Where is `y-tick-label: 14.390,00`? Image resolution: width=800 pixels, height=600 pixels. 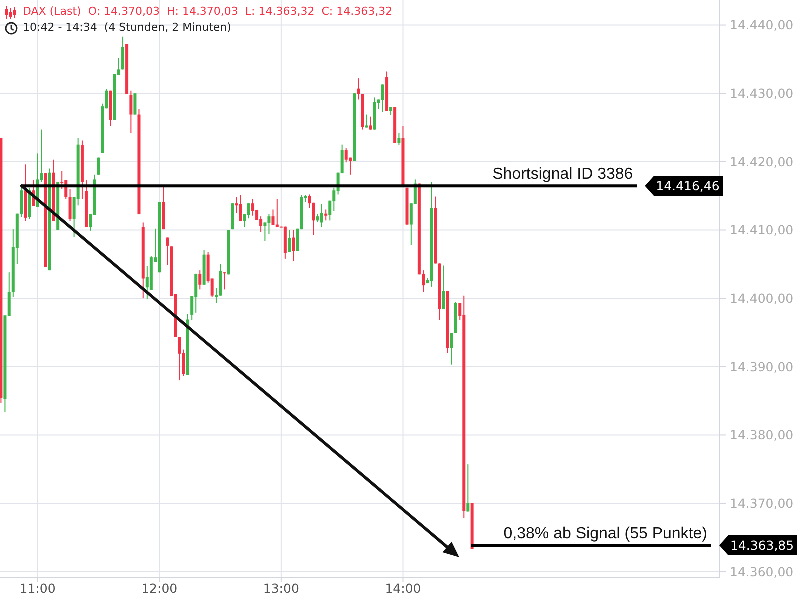
y-tick-label: 14.390,00 is located at coordinates (762, 366).